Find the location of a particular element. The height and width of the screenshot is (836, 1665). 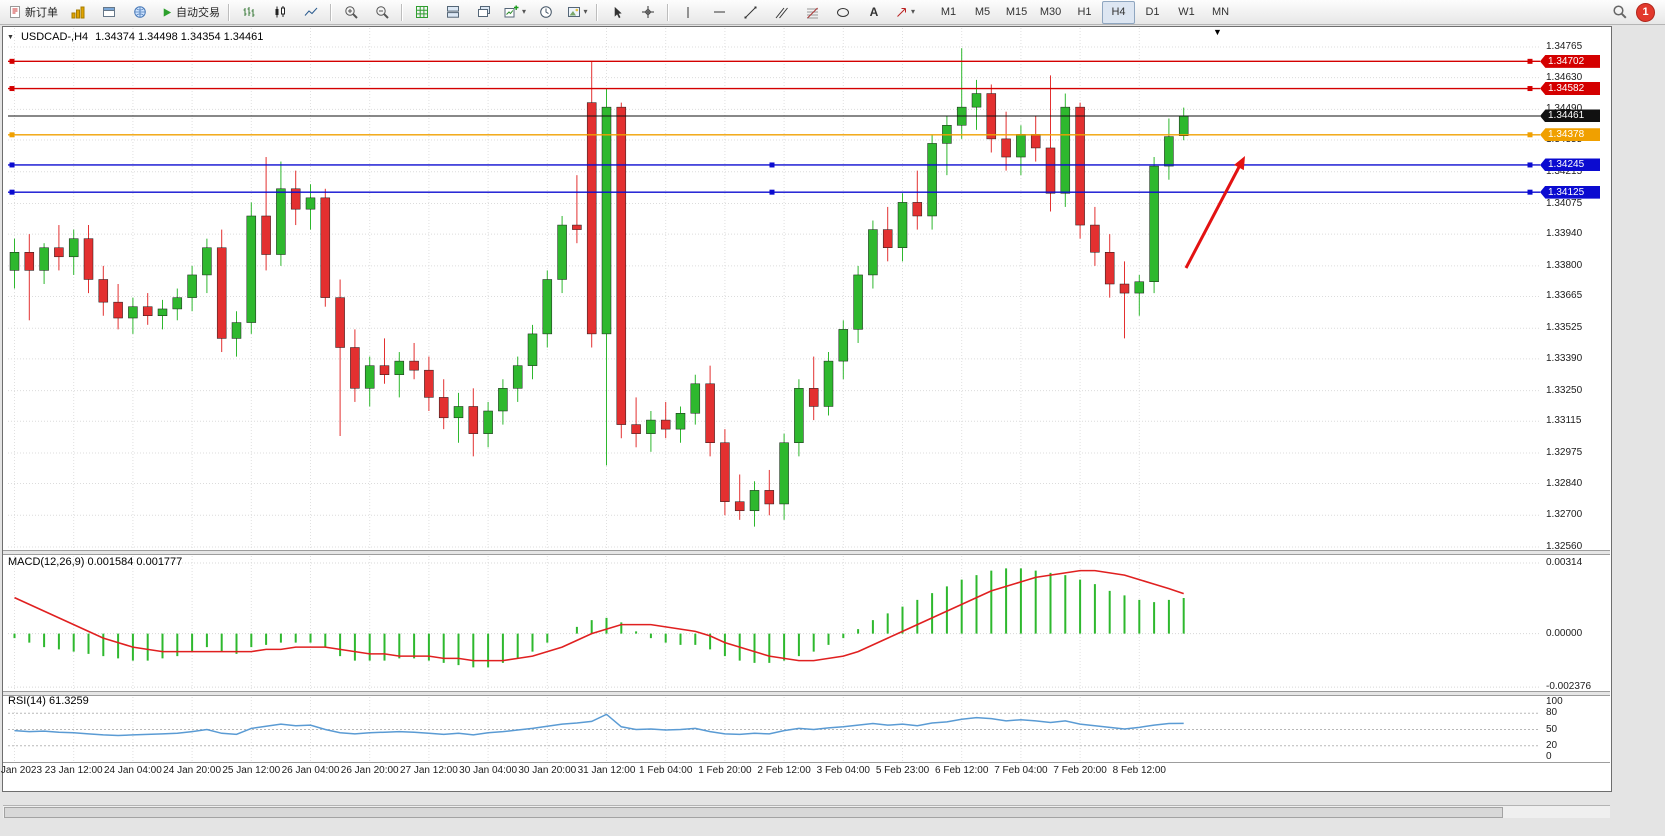

fibonacci-icon is located at coordinates (812, 12).